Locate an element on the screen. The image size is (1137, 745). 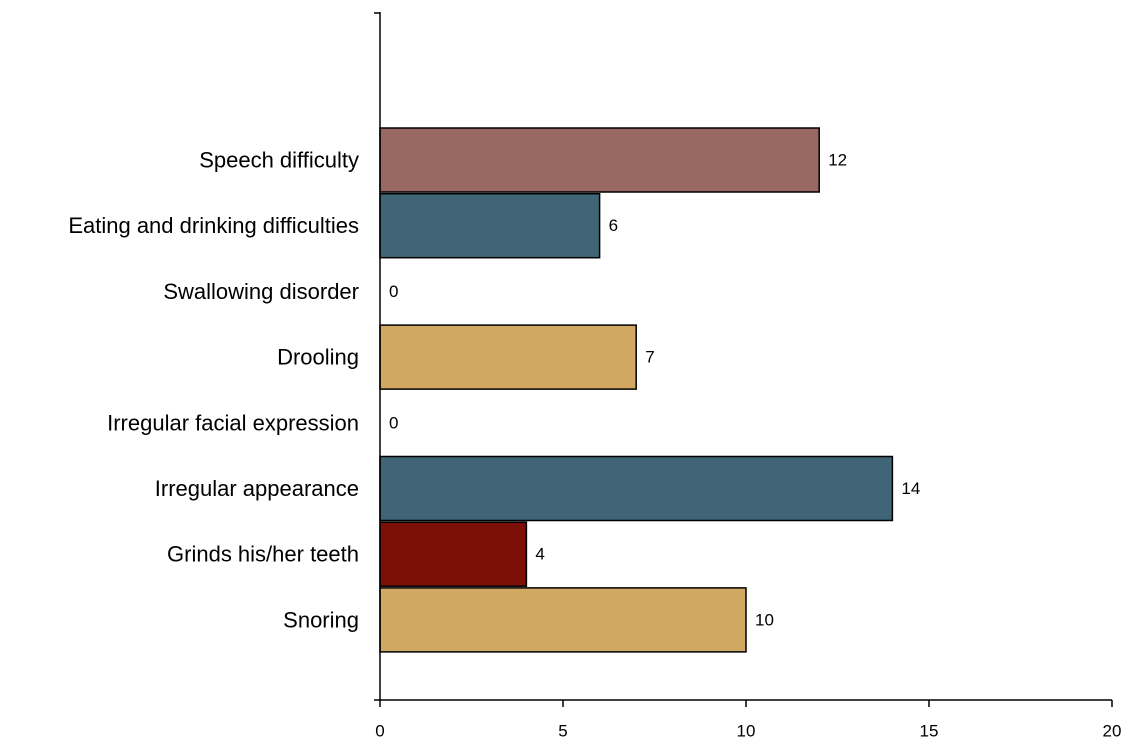
data-label-irregular-appearance: 14 is located at coordinates (910, 488).